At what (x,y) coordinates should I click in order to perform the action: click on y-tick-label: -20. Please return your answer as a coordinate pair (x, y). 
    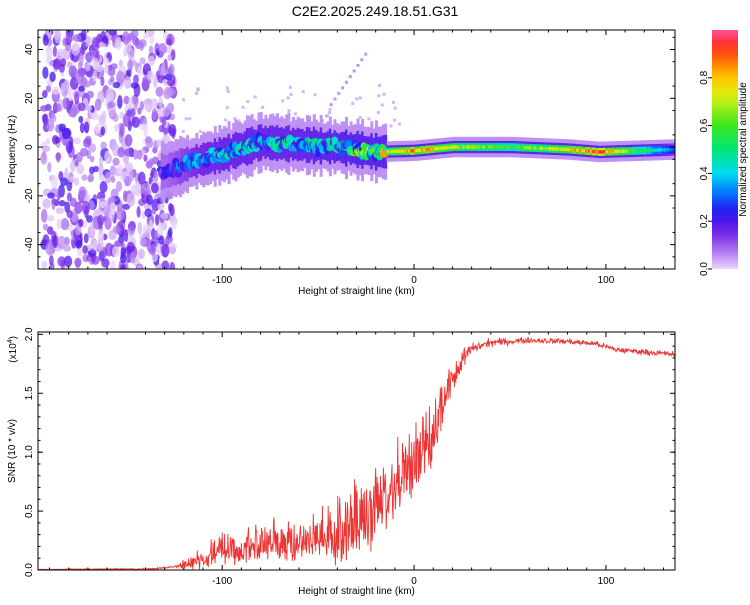
    Looking at the image, I should click on (29, 195).